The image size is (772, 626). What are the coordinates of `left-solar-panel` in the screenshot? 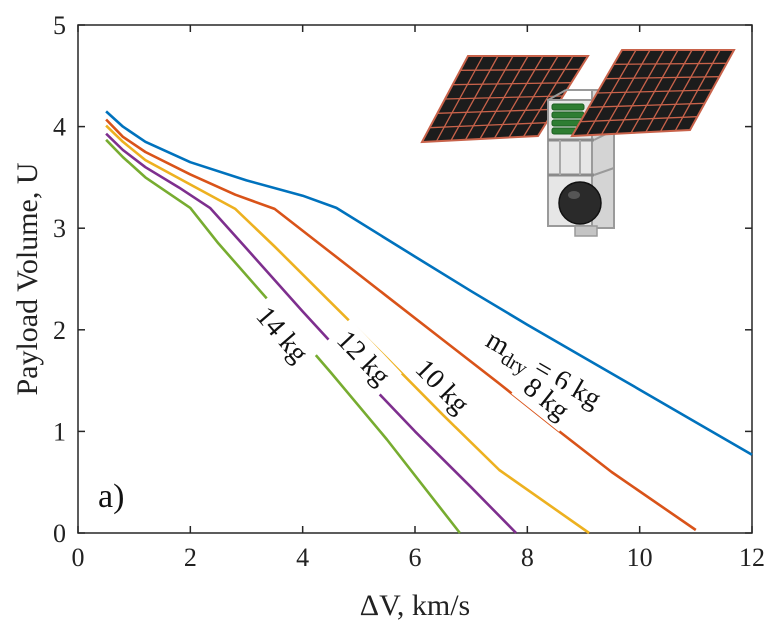 It's located at (505, 99).